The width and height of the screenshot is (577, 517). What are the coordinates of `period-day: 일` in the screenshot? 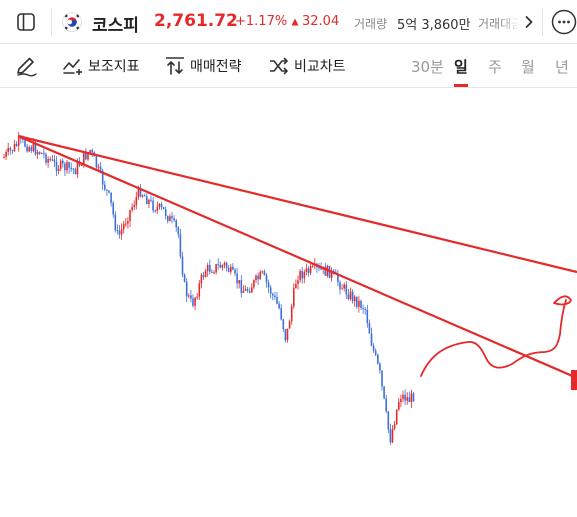 It's located at (461, 67).